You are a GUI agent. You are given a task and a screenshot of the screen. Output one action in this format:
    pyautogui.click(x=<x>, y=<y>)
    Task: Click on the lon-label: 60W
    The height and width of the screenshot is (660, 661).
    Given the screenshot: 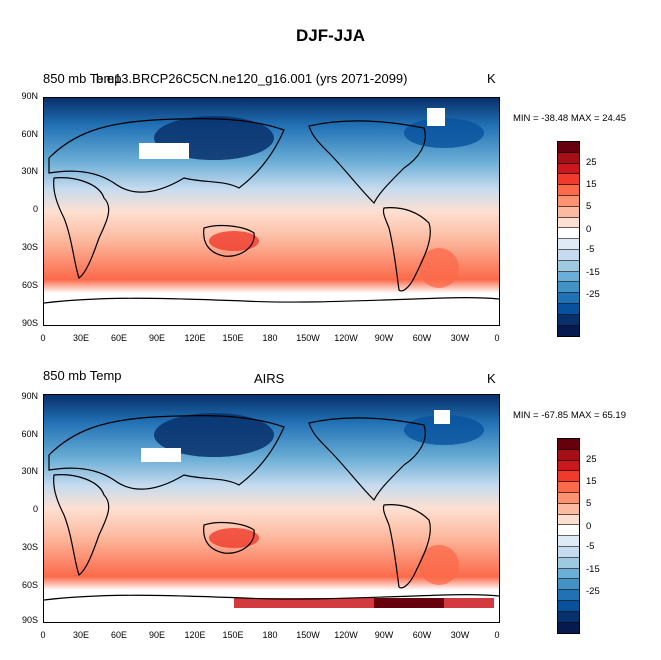 What is the action you would take?
    pyautogui.click(x=422, y=338)
    